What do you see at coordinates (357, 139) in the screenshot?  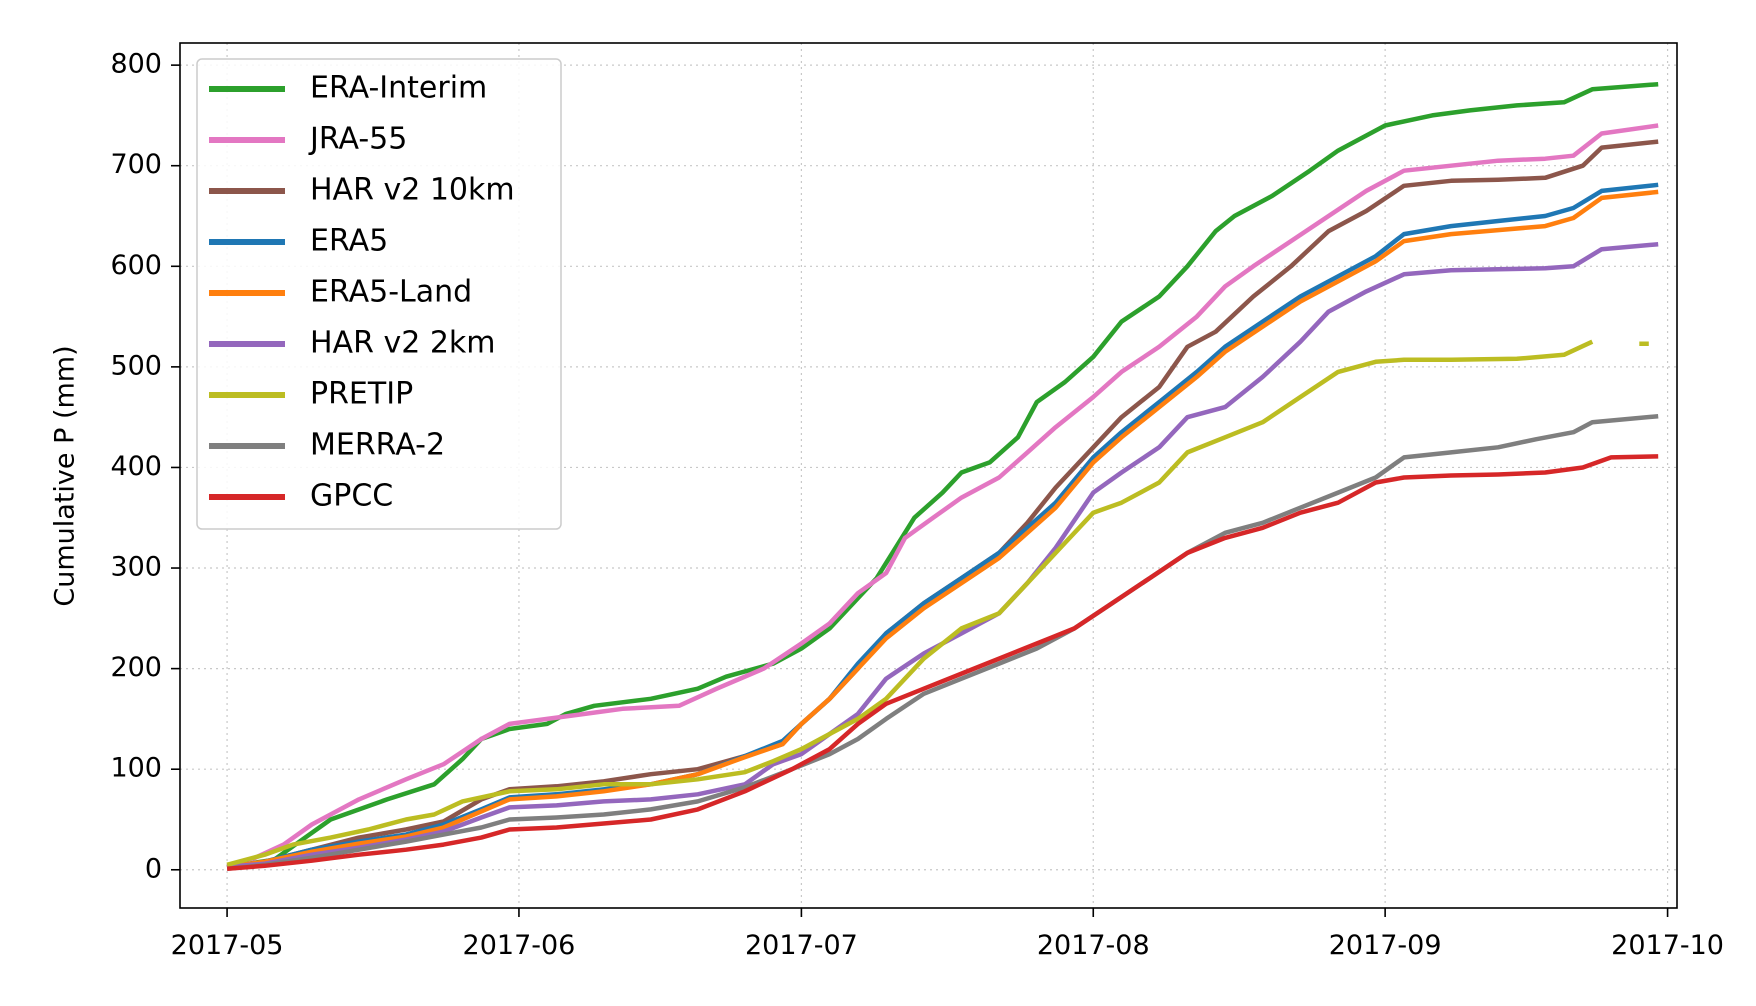 I see `legend-label-jra-55: JRA-55` at bounding box center [357, 139].